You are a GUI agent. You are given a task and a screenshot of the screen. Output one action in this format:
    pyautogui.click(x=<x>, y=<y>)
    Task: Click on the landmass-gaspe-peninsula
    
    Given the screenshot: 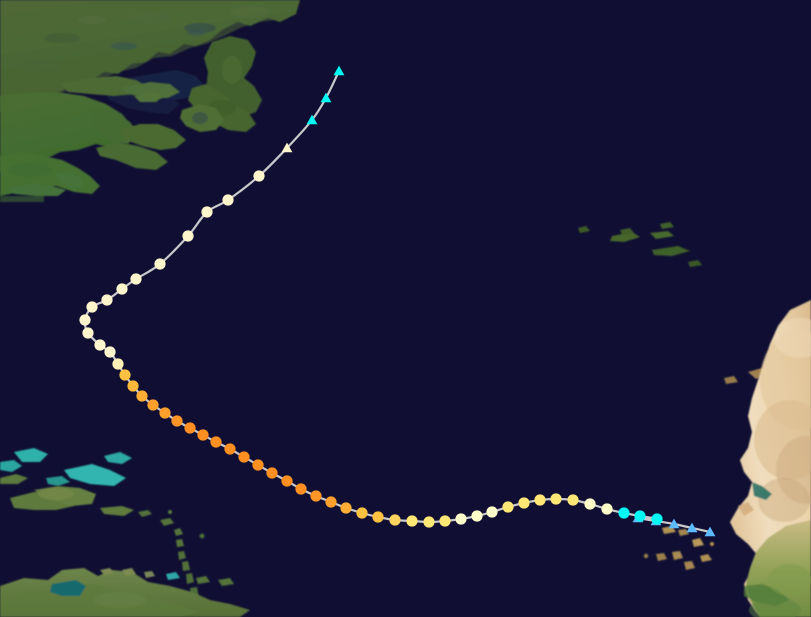 What is the action you would take?
    pyautogui.click(x=120, y=87)
    